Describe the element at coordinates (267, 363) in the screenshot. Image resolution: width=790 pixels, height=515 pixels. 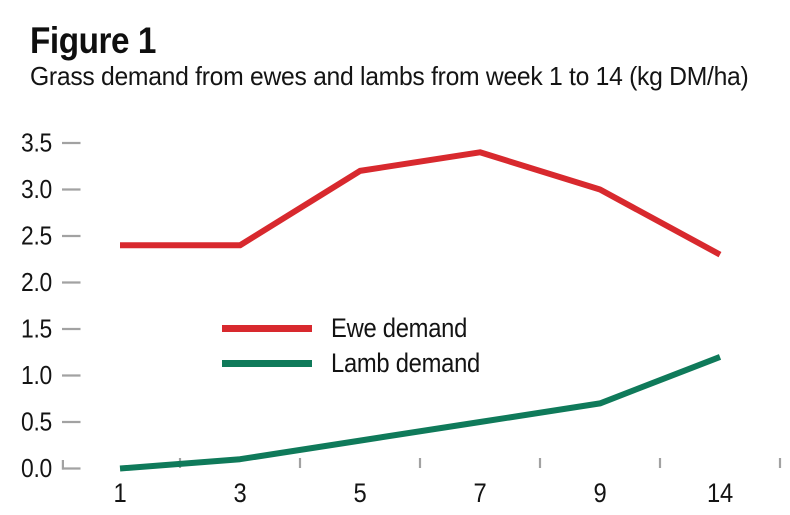
I see `lamb-demand-swatch` at that location.